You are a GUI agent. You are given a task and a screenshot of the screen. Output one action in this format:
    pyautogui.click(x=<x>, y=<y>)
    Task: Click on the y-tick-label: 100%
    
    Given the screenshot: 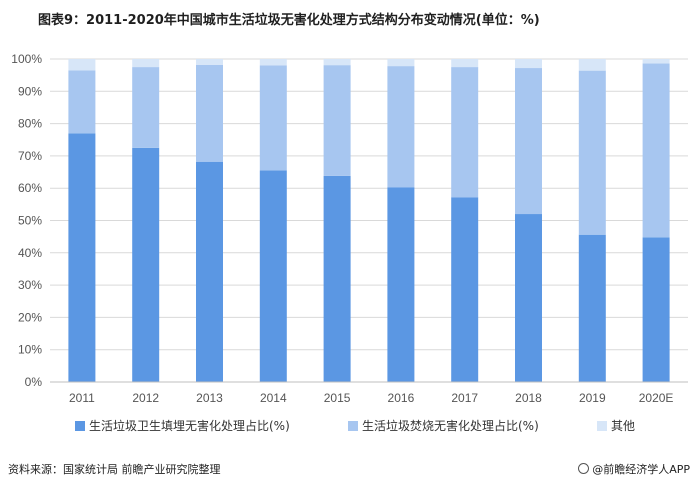 What is the action you would take?
    pyautogui.click(x=26, y=59)
    